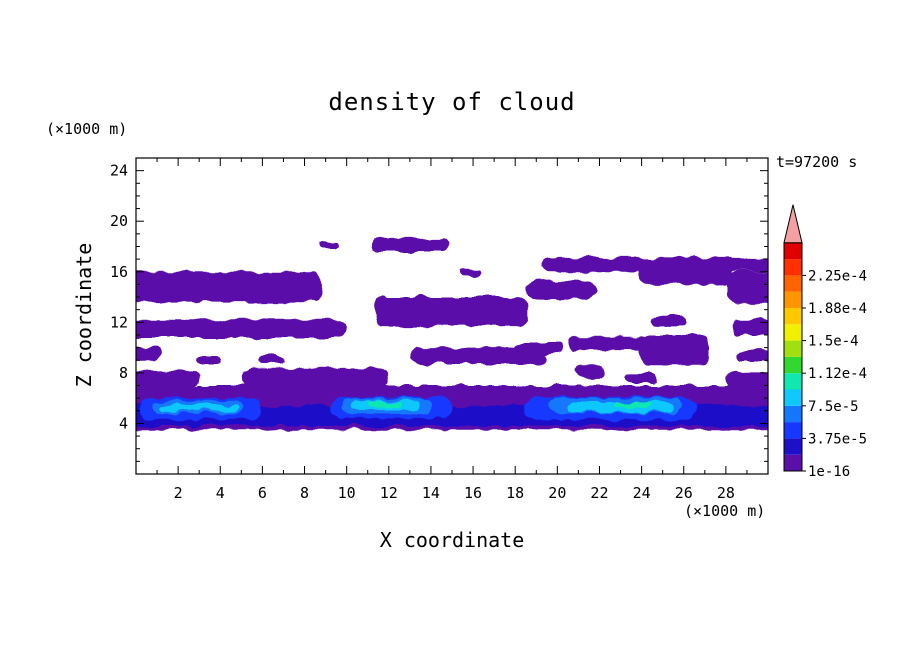  Describe the element at coordinates (452, 102) in the screenshot. I see `chart-title: density of cloud` at that location.